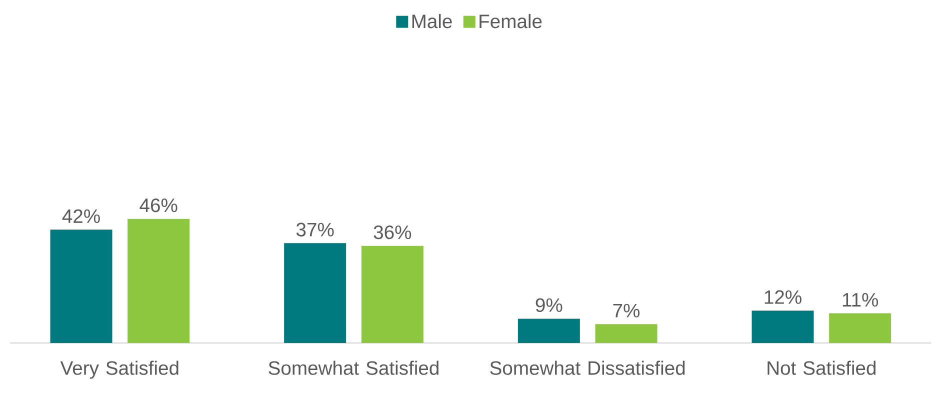 The height and width of the screenshot is (409, 933). What do you see at coordinates (822, 367) in the screenshot?
I see `x-tick-label: Not Satisfied` at bounding box center [822, 367].